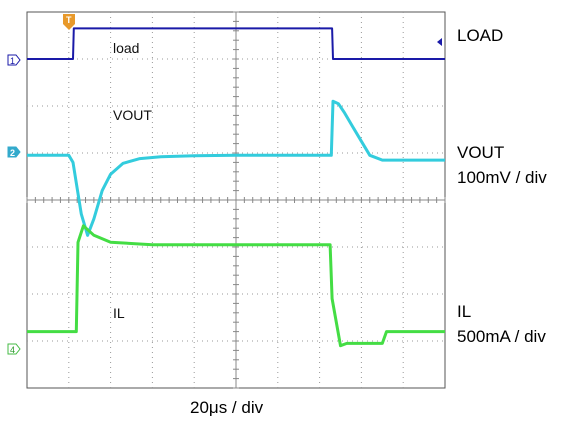 This screenshot has height=425, width=570. I want to click on trigger-letter: T, so click(69, 20).